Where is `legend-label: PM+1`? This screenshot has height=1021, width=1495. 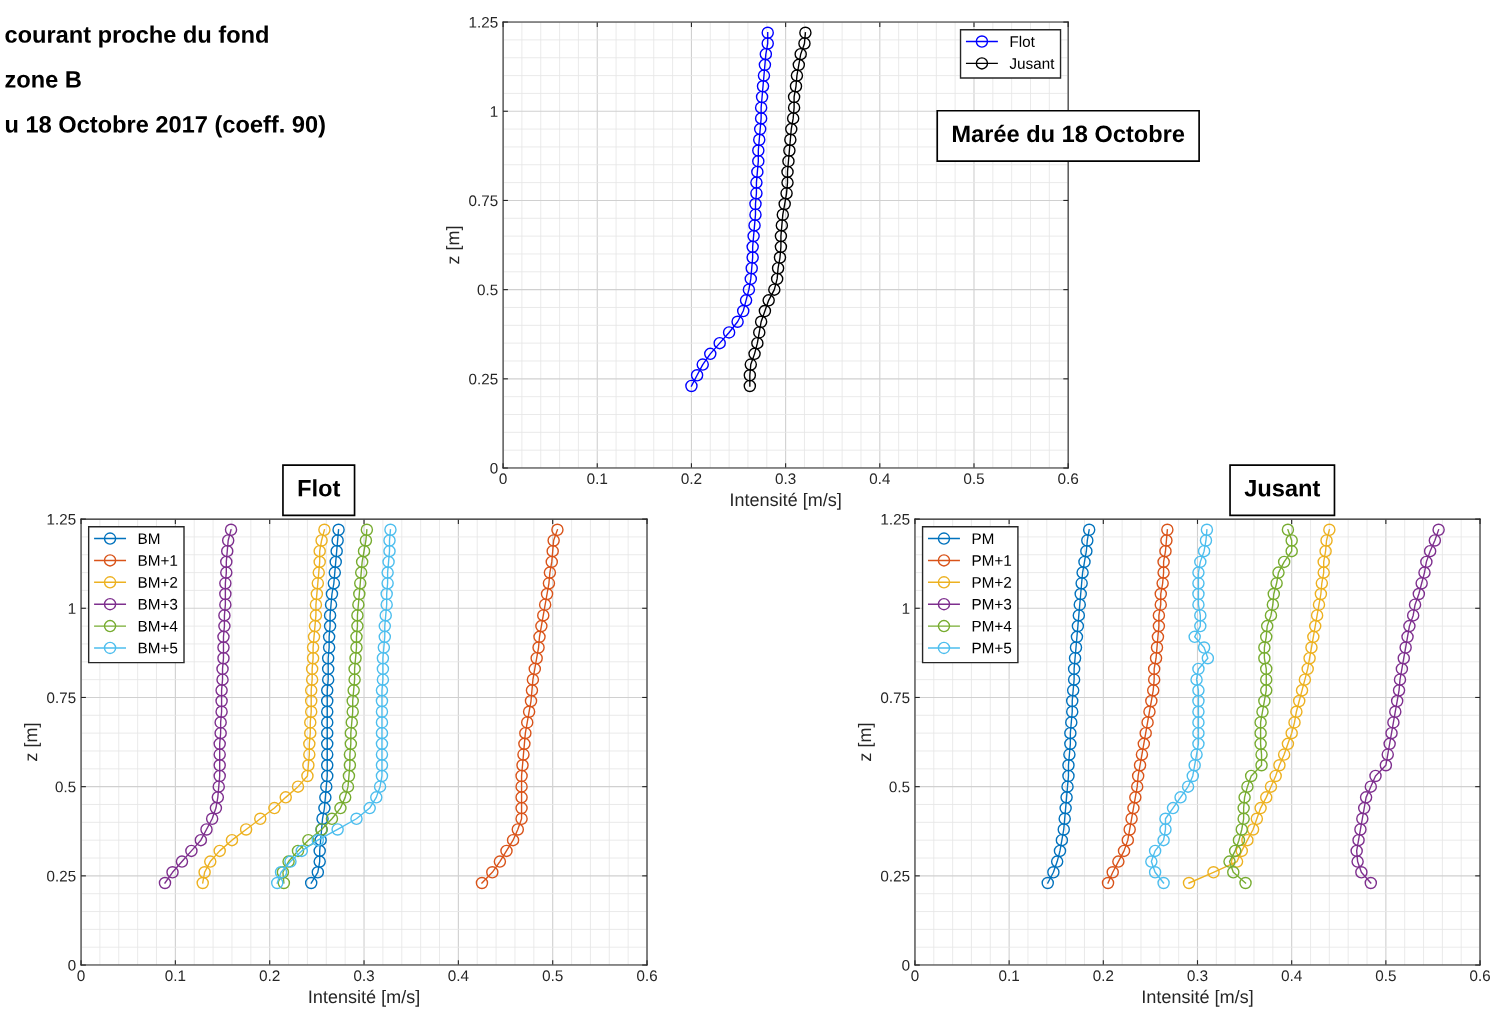
legend-label: PM+1 is located at coordinates (992, 560).